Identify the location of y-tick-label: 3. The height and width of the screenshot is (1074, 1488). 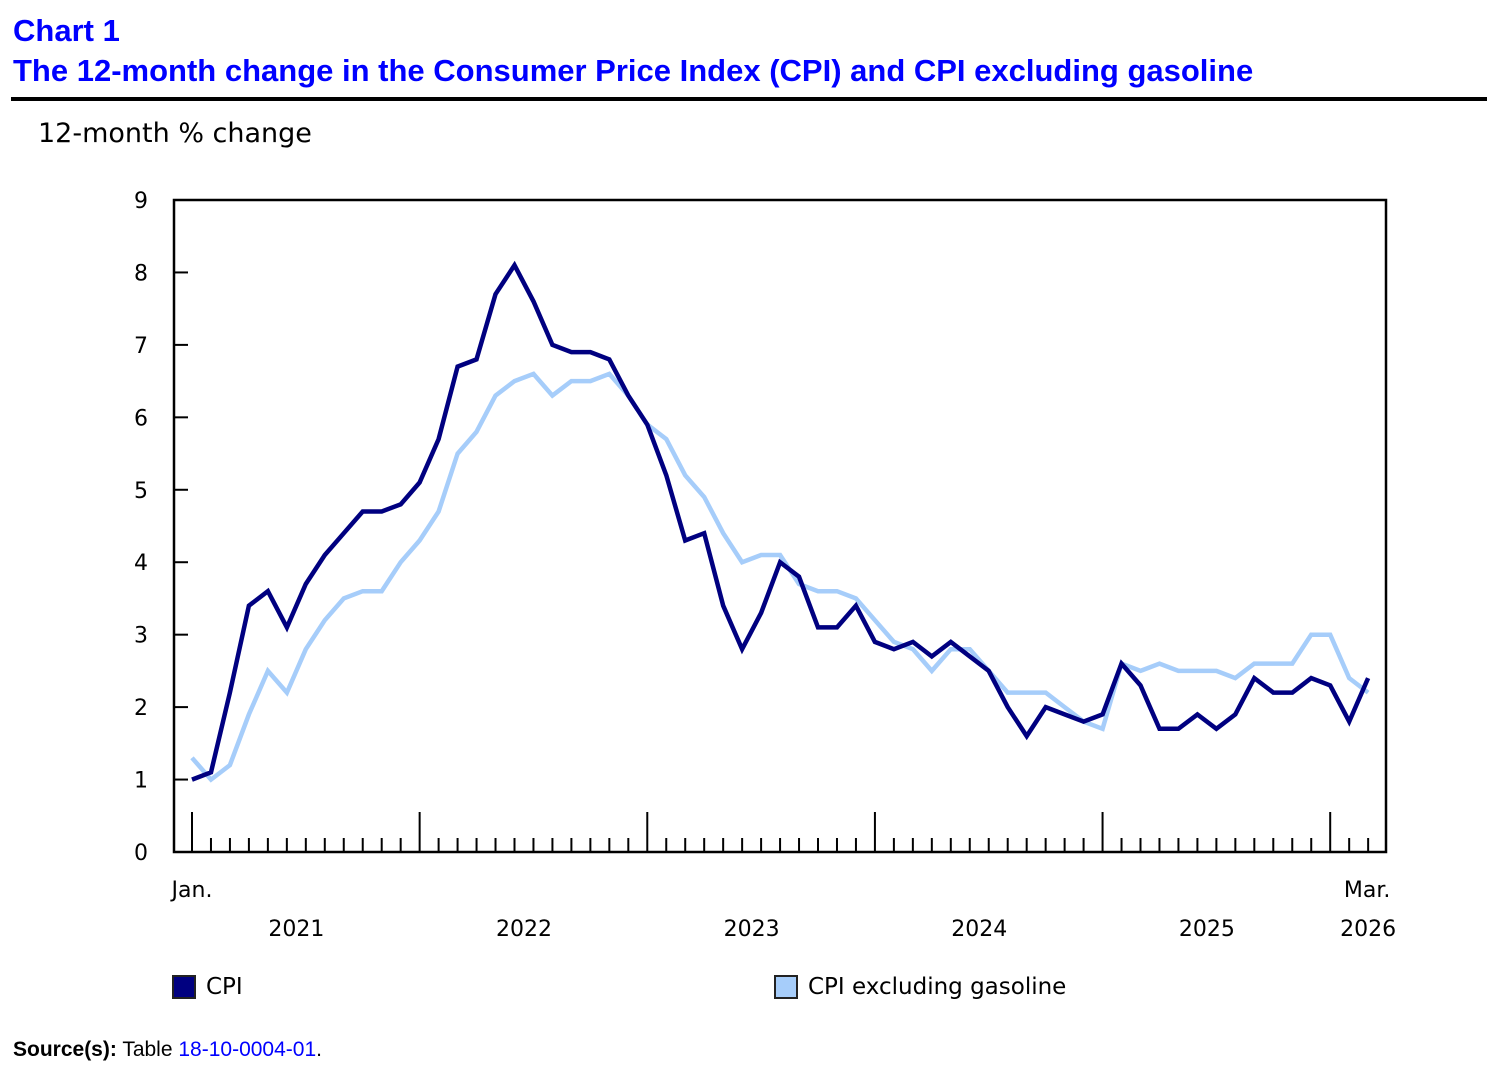
(141, 636).